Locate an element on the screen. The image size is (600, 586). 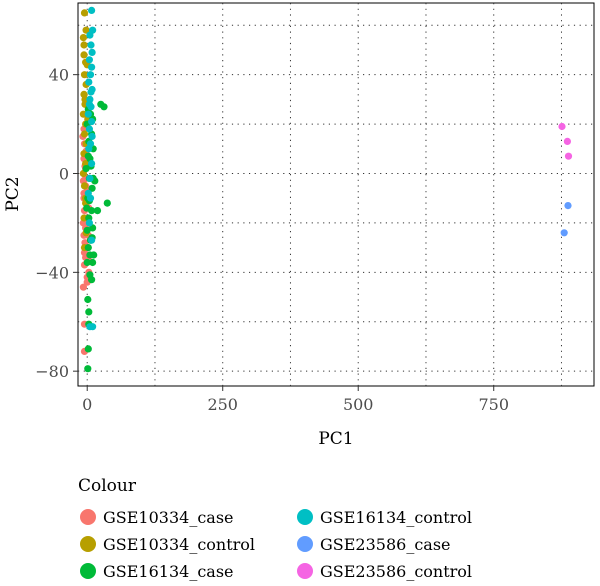
series-GSE16134_control is located at coordinates (90, 168).